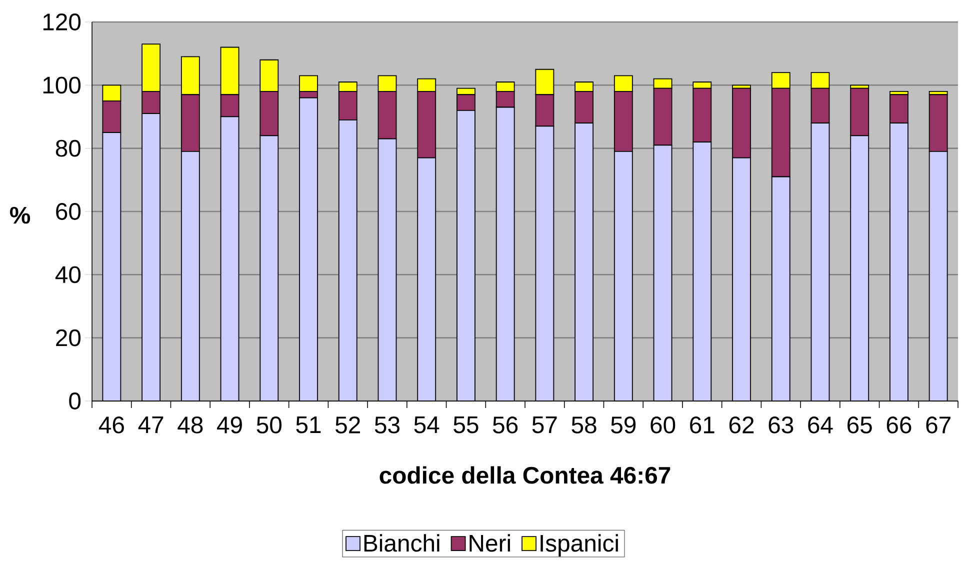 This screenshot has height=572, width=967. I want to click on x-tick-label: 67, so click(938, 425).